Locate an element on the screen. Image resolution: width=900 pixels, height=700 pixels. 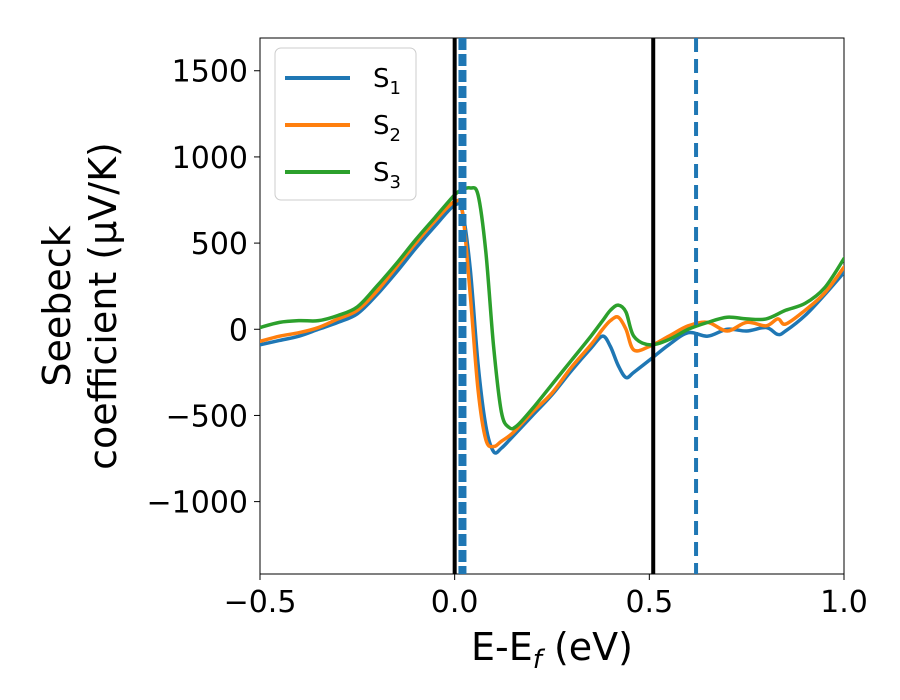
y-axis-title: Seebeck coefficient (μV/K) is located at coordinates (80, 306).